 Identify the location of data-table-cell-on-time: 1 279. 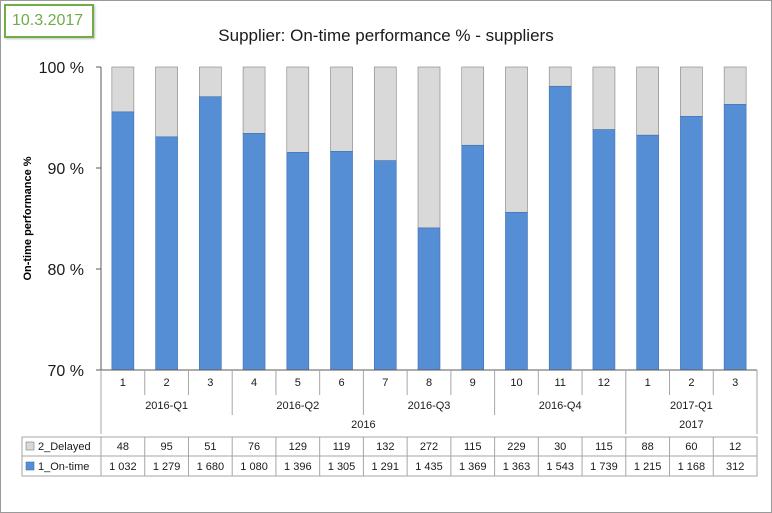
(167, 467).